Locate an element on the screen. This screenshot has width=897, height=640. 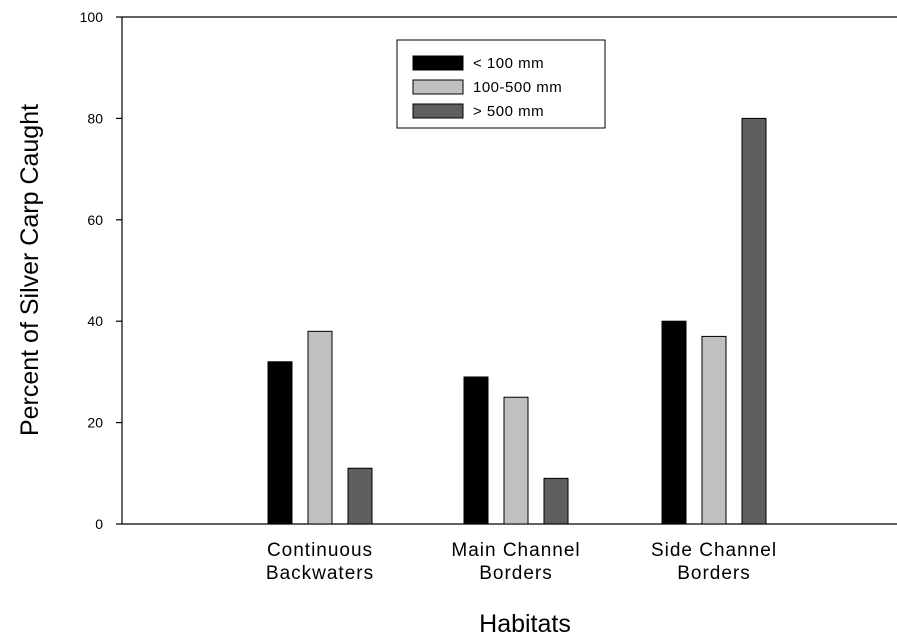
category-label: Backwaters is located at coordinates (320, 573).